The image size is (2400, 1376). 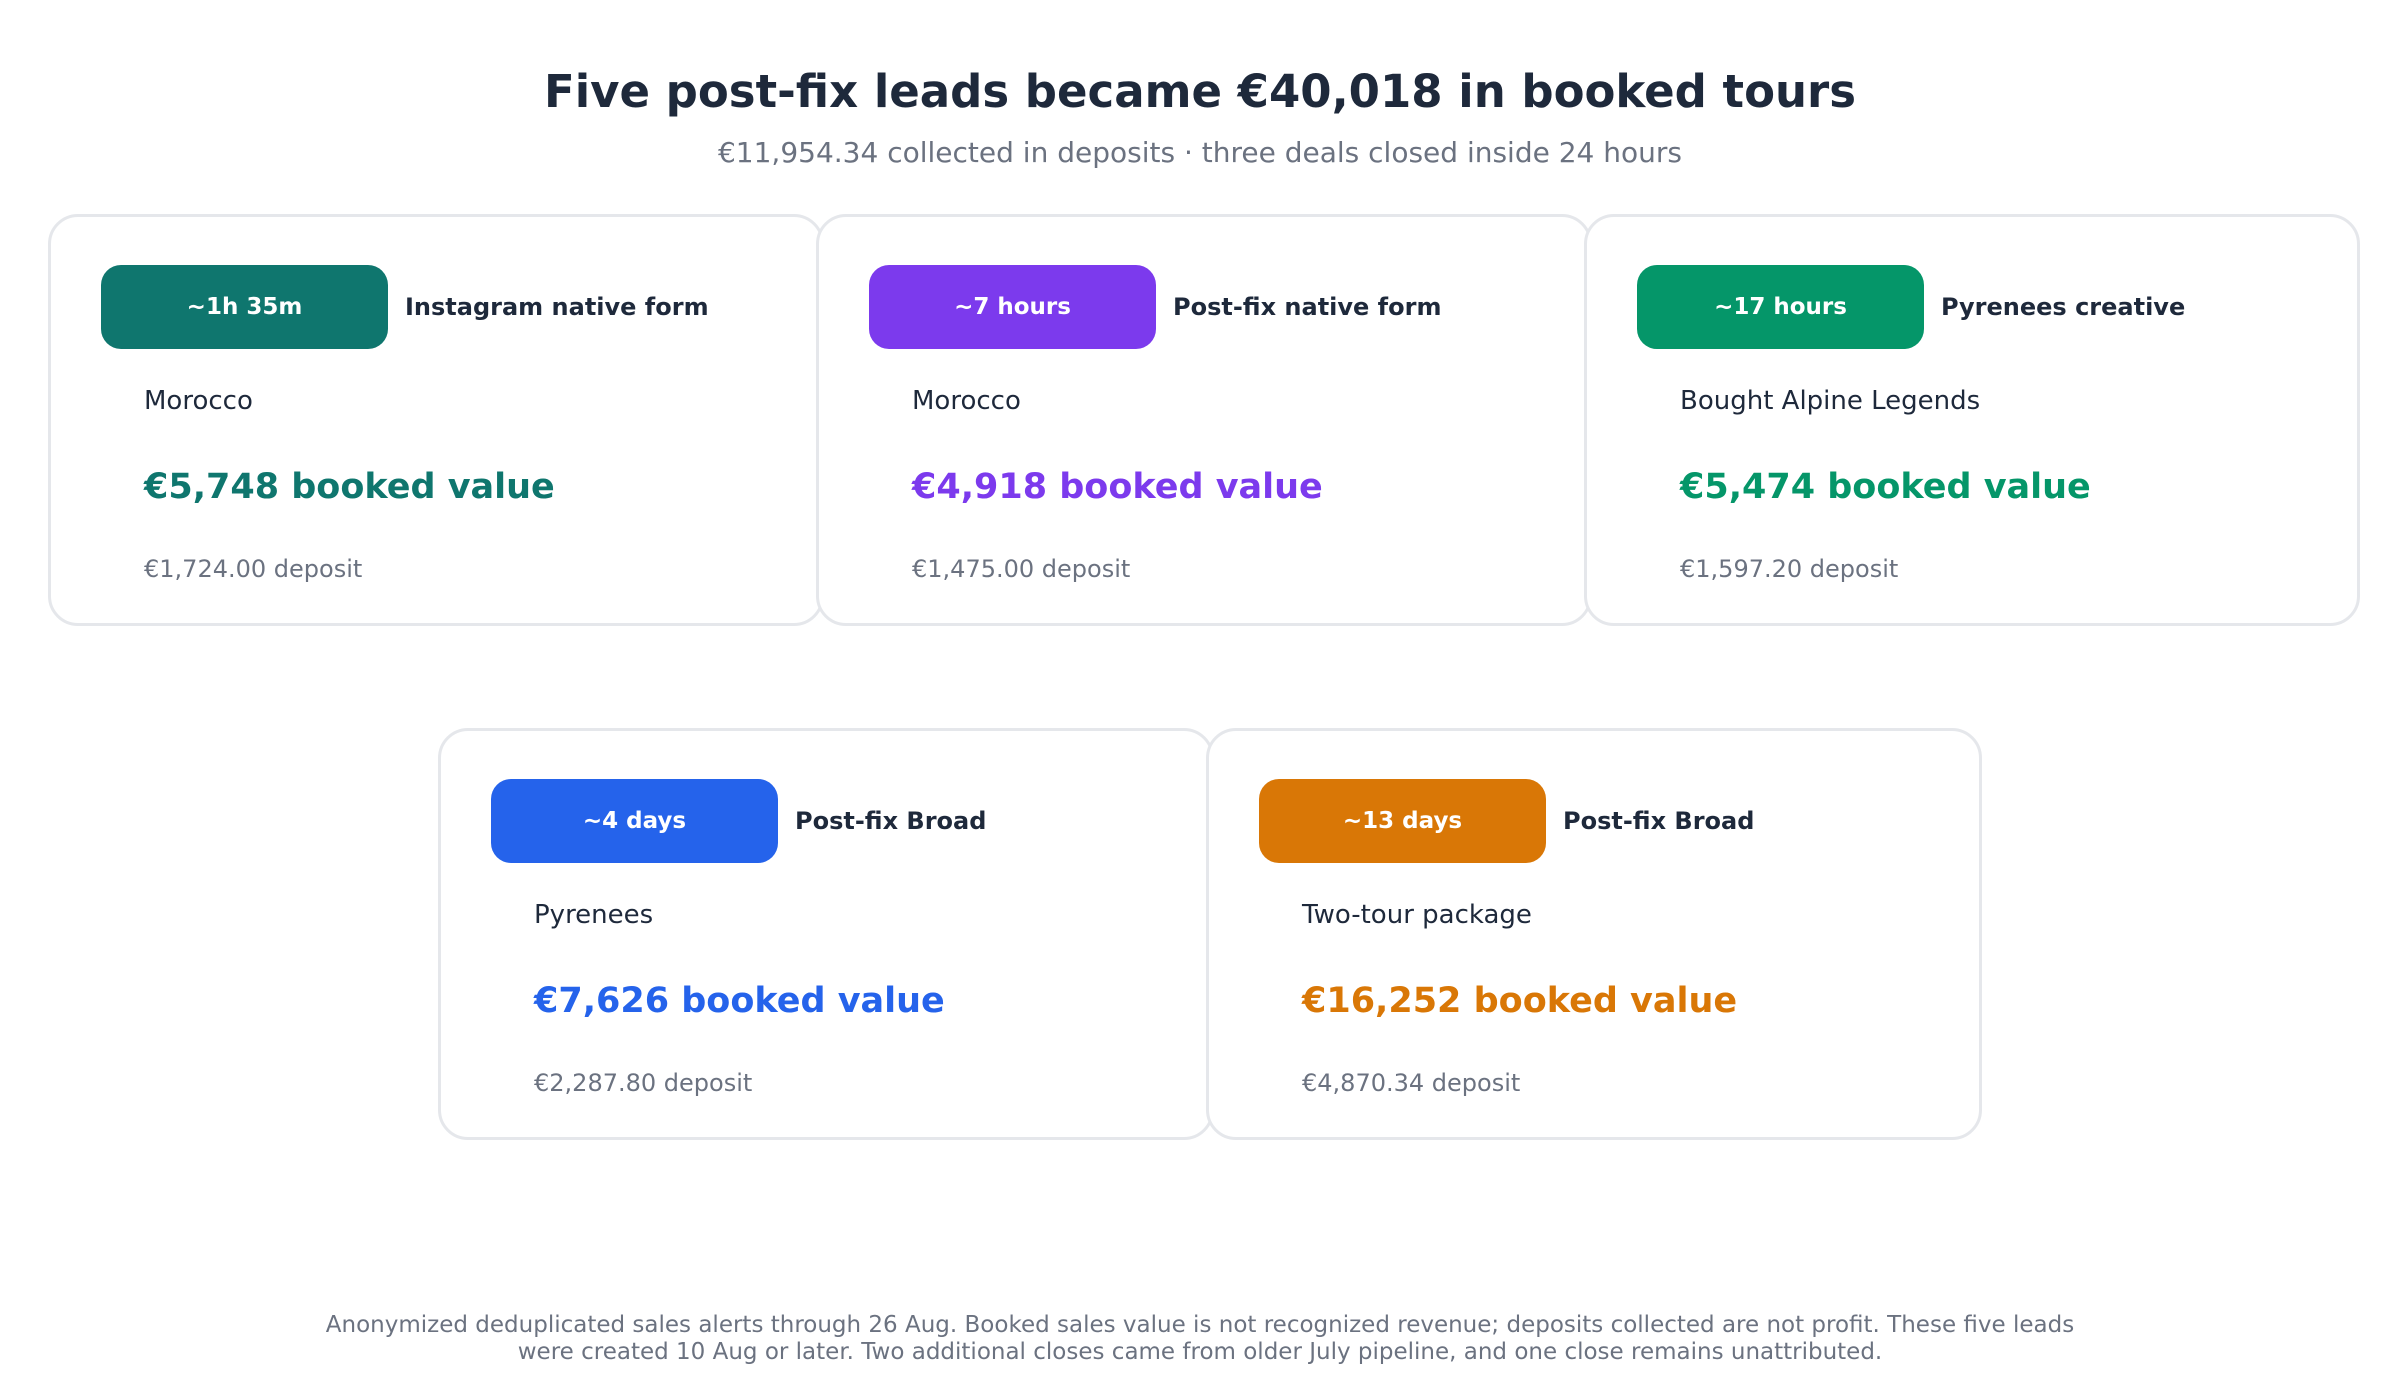 What do you see at coordinates (349, 487) in the screenshot?
I see `booked-value: €5,748 booked value` at bounding box center [349, 487].